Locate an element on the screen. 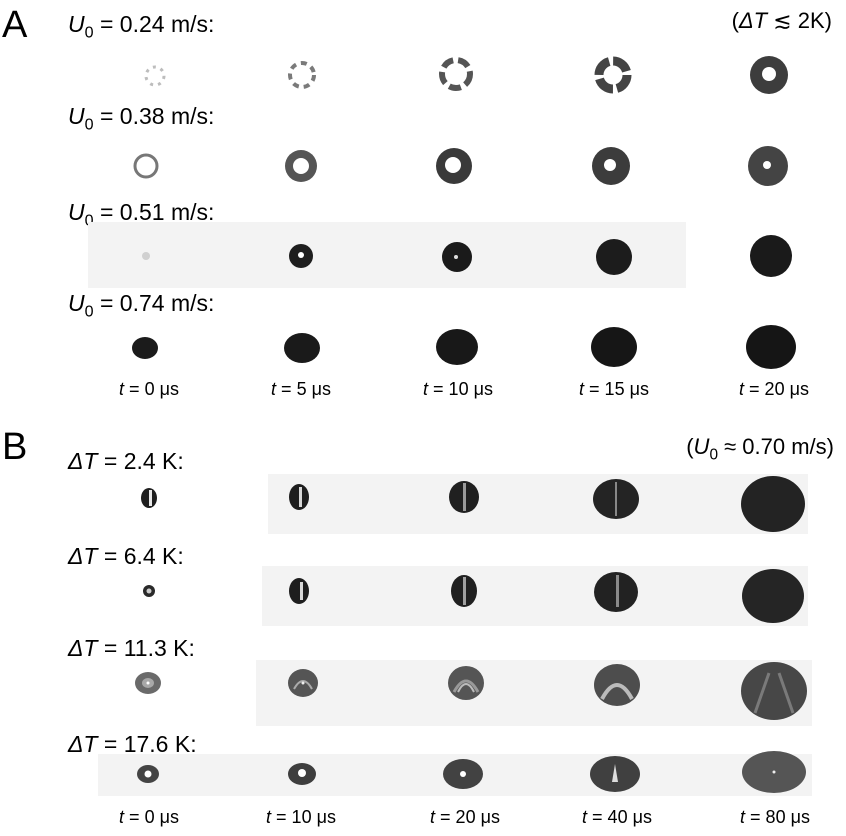  panel-a-row-label: U0 = 0.51 m/s: is located at coordinates (141, 214).